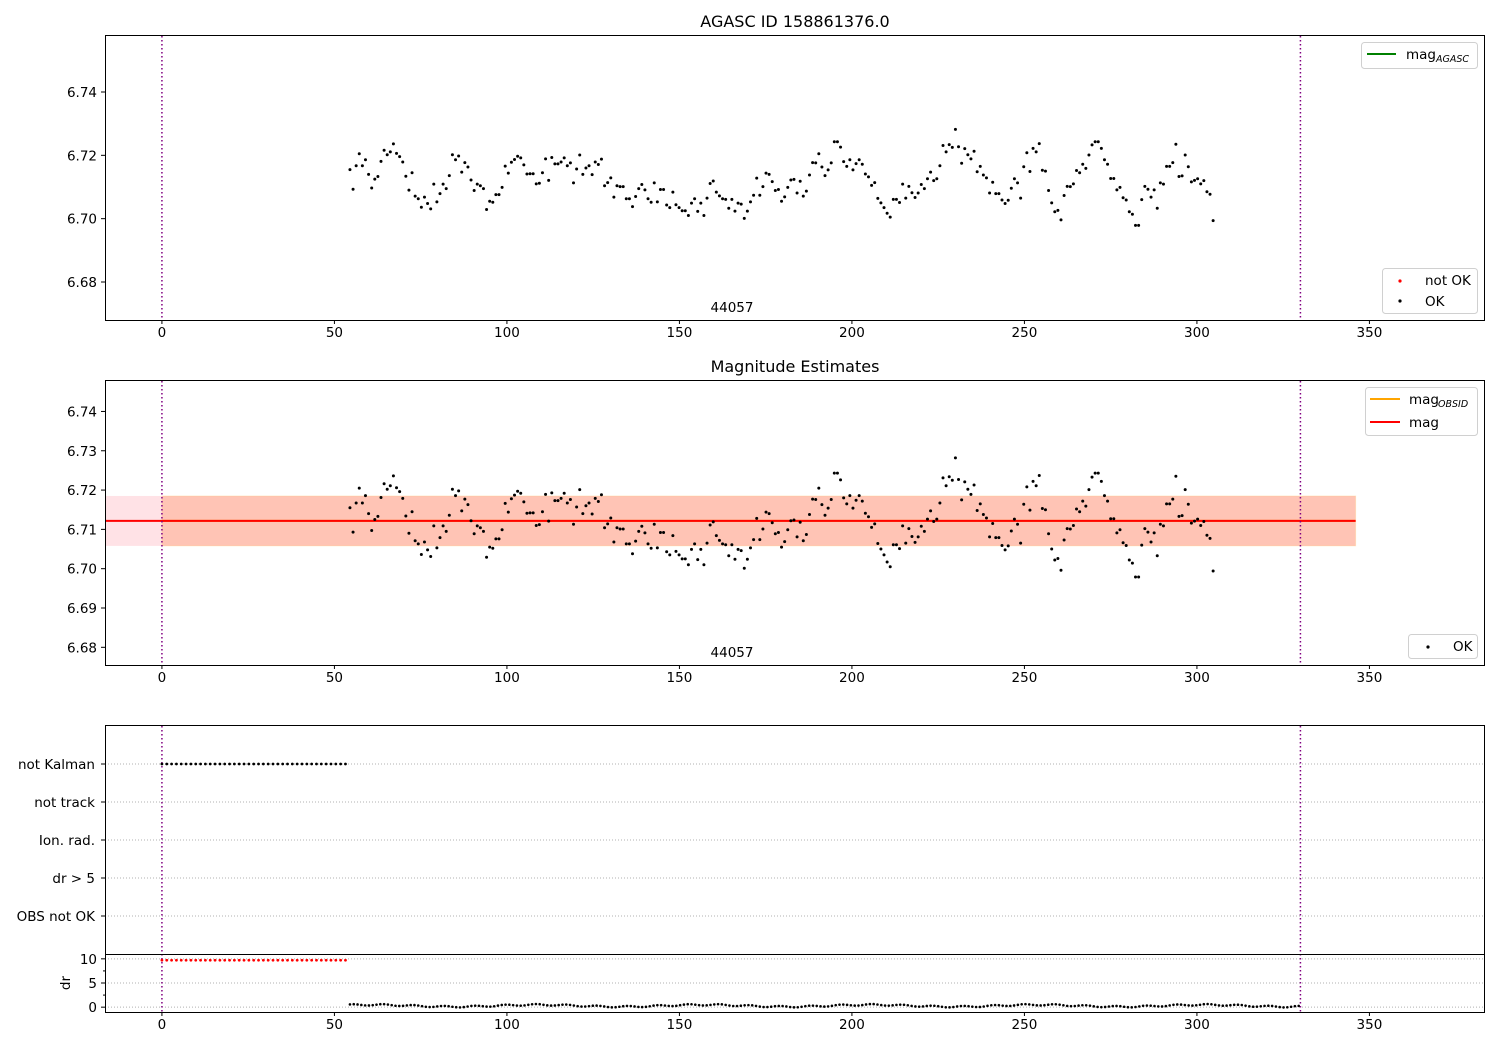 The width and height of the screenshot is (1500, 1050). Describe the element at coordinates (1370, 333) in the screenshot. I see `x-tick-label: 350` at that location.